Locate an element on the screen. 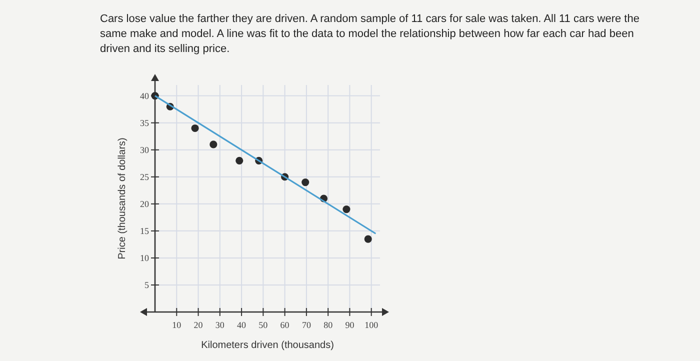 The width and height of the screenshot is (700, 361). x-tick-label: 20 is located at coordinates (199, 325).